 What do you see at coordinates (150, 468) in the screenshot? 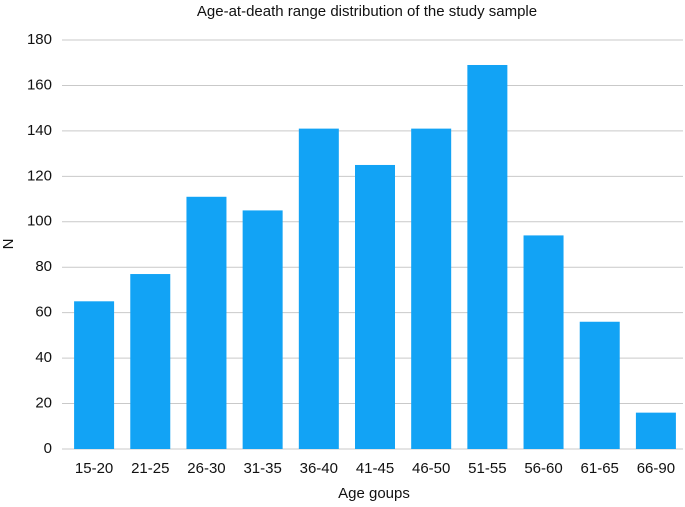
I see `x-tick-label: 21-25` at bounding box center [150, 468].